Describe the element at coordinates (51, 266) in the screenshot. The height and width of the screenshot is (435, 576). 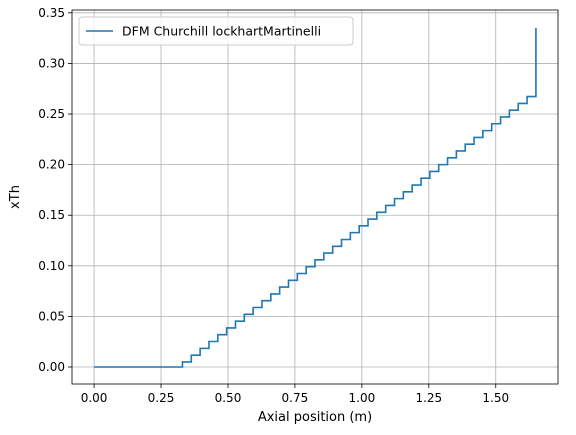
I see `y-tick-label: 0.10` at that location.